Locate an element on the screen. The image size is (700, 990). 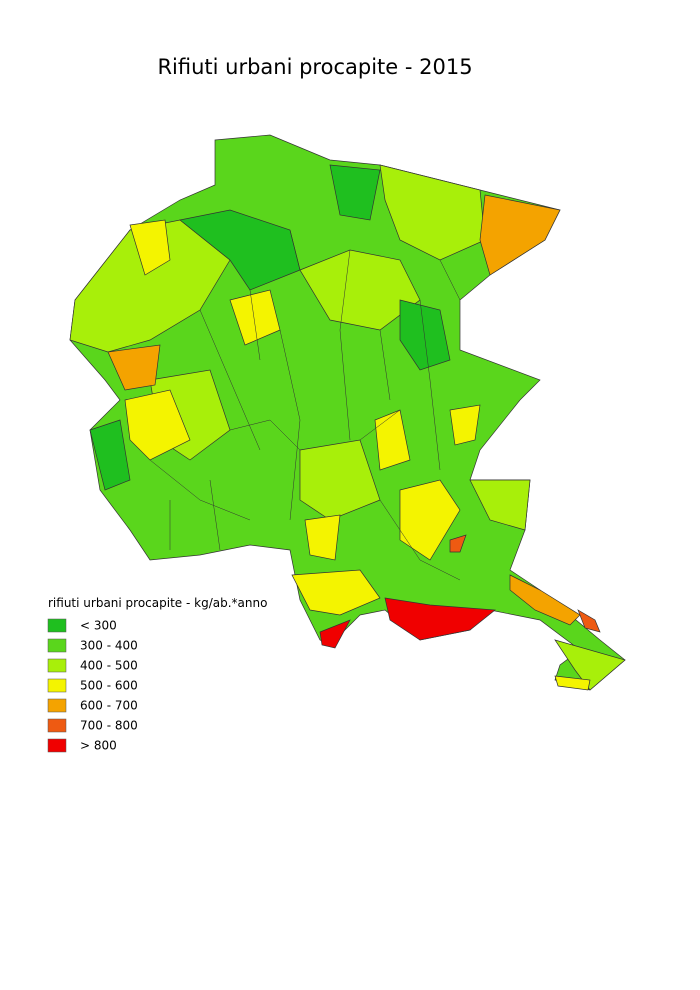
legend-label: 500 - 600 is located at coordinates (109, 686).